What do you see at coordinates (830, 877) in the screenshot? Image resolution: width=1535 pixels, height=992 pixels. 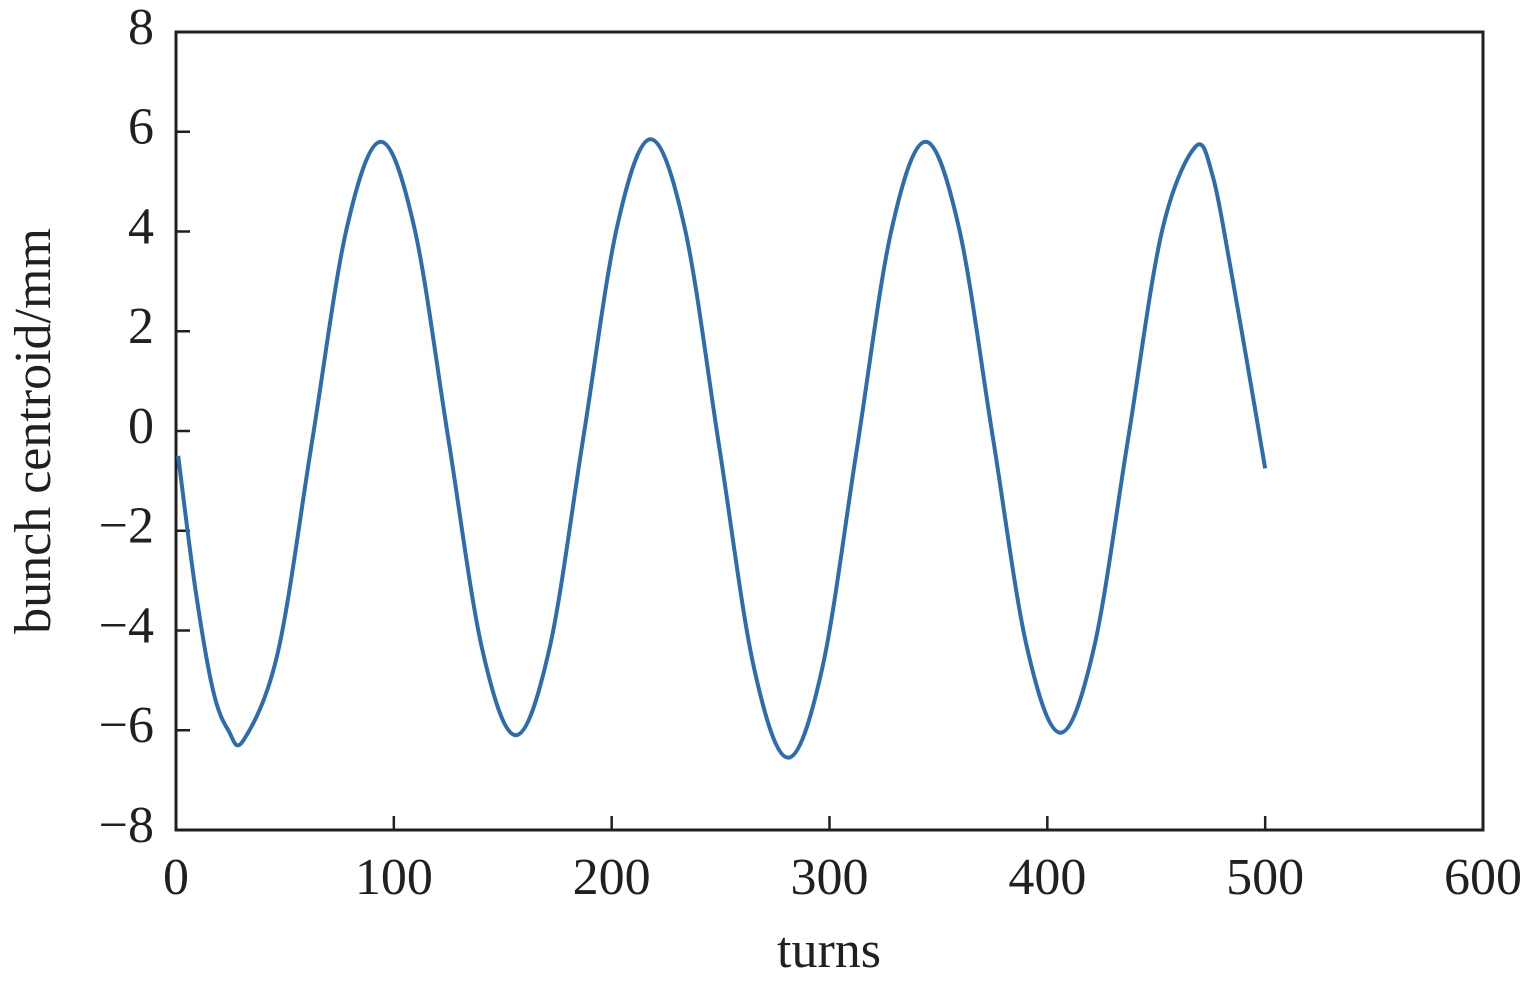 I see `x-tick-label: 300` at bounding box center [830, 877].